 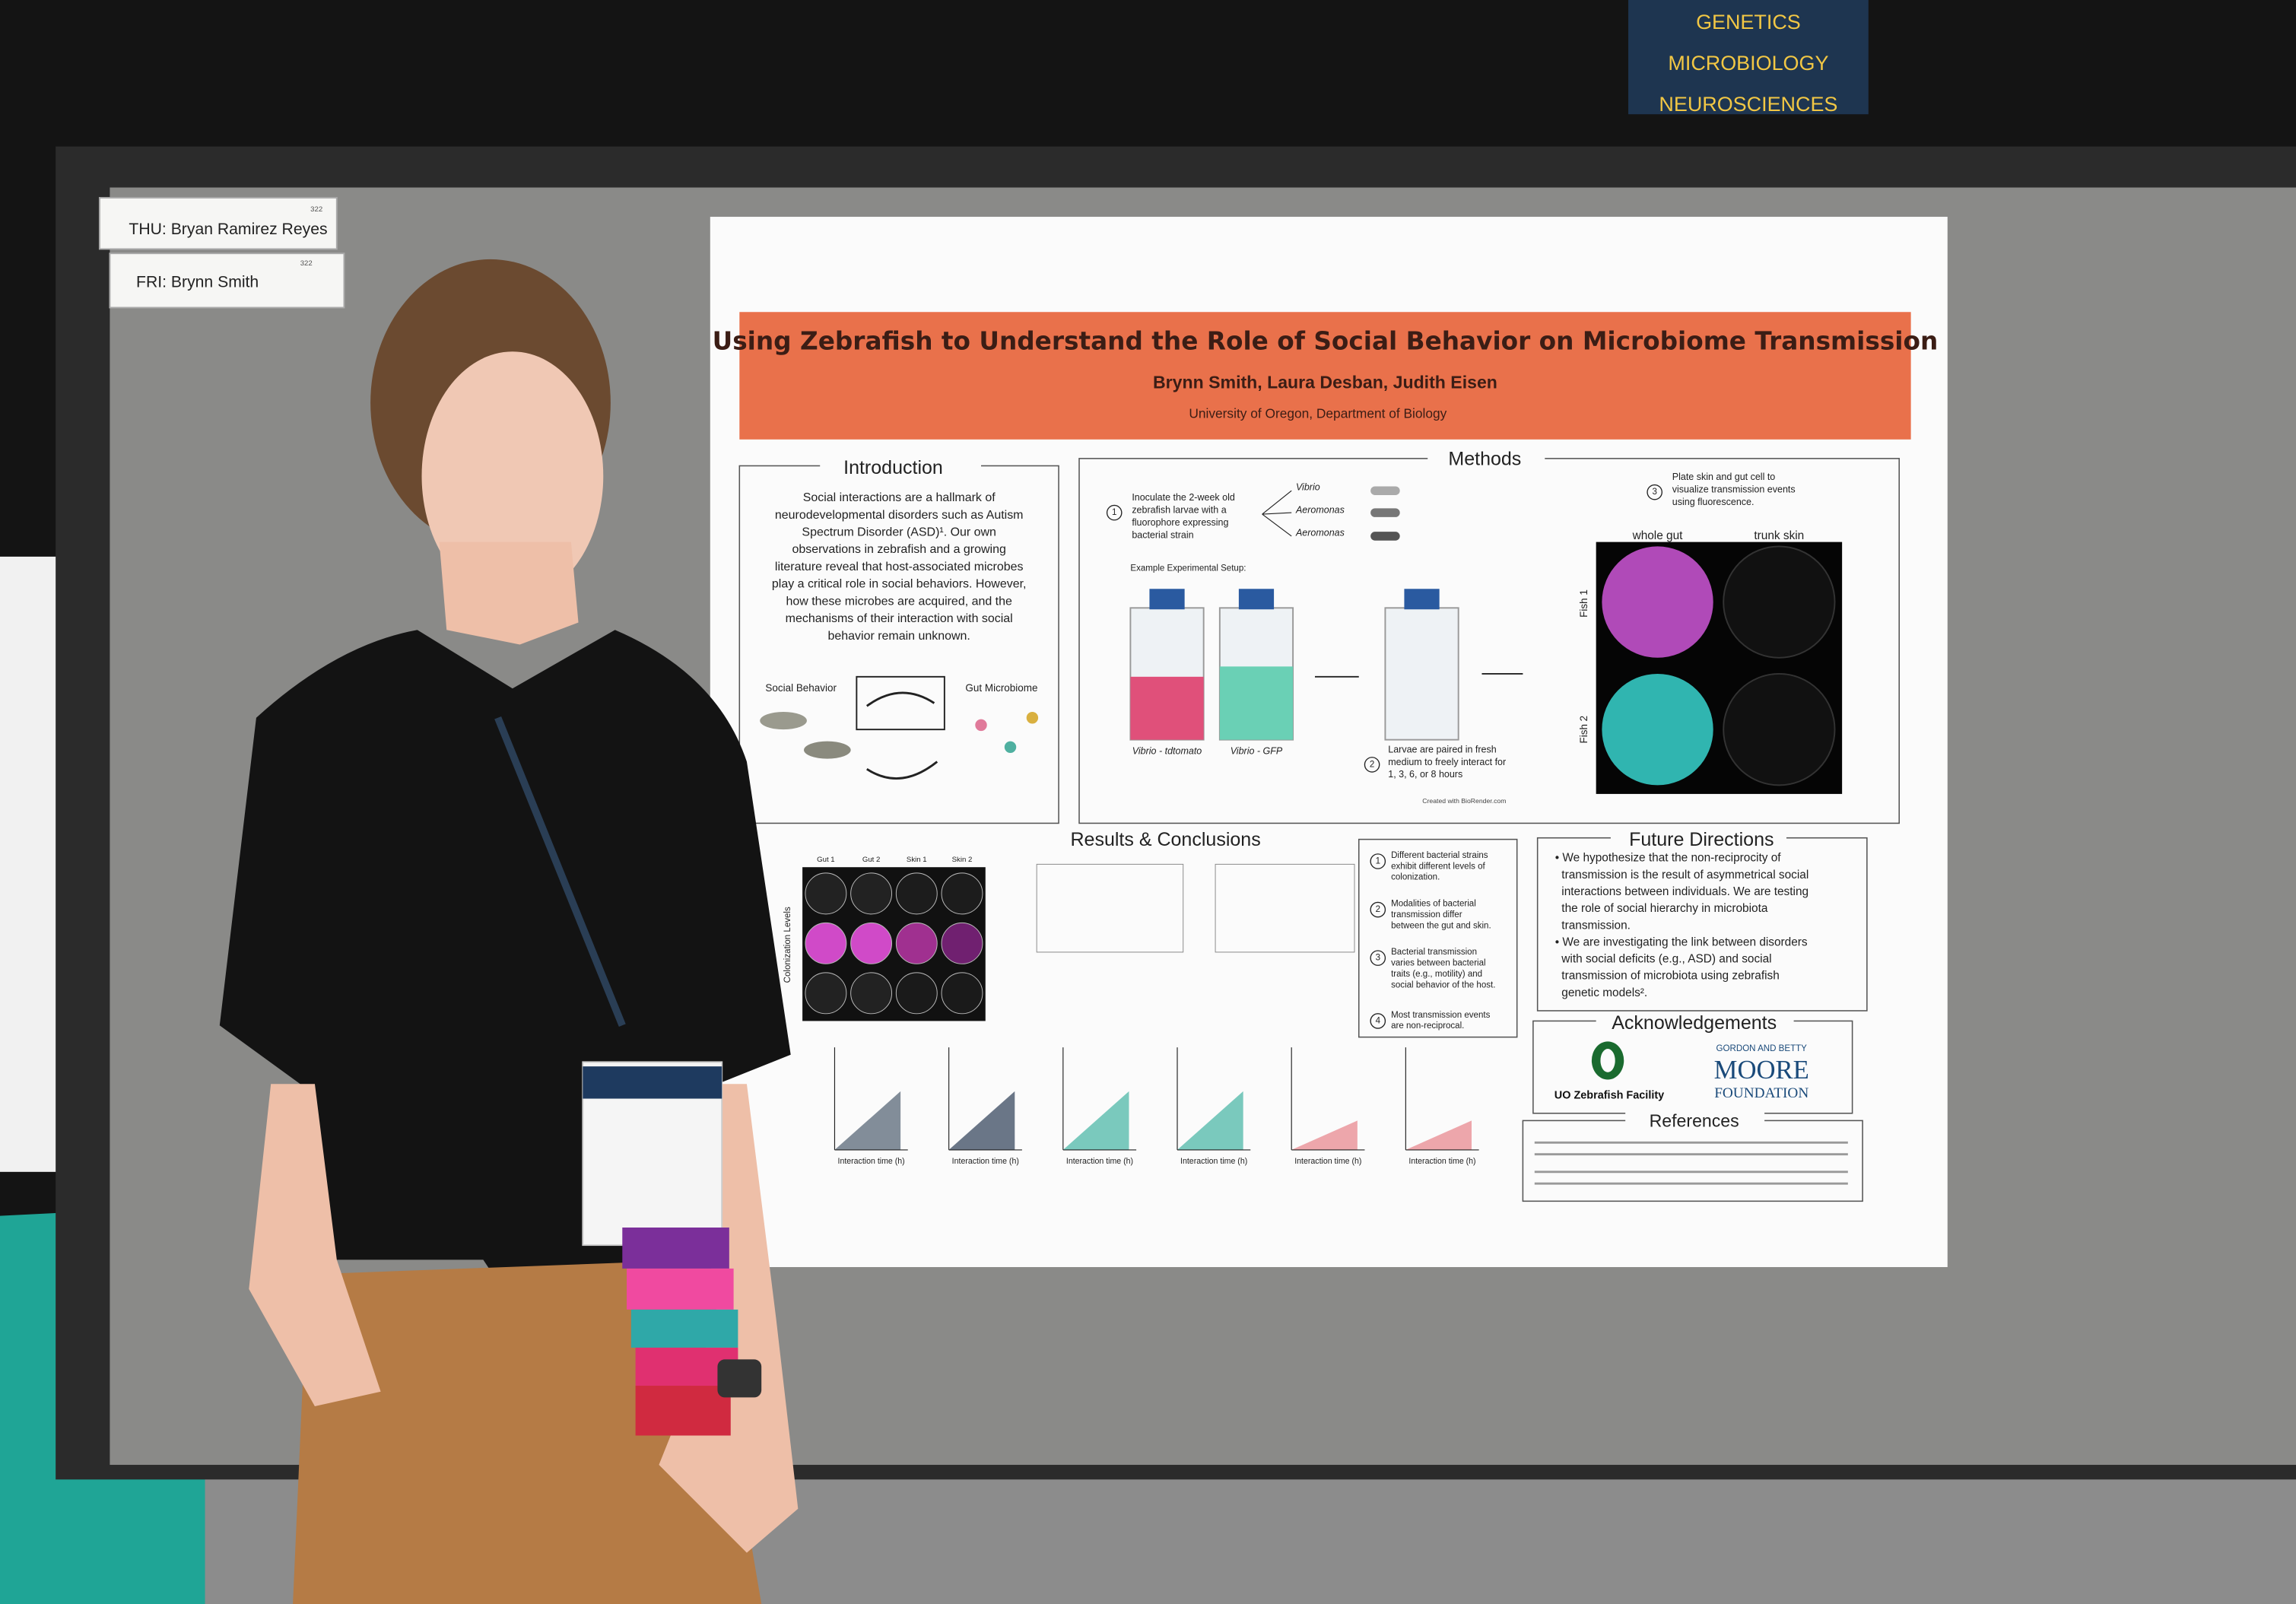 What do you see at coordinates (1427, 915) in the screenshot?
I see `conclusion-text: transmission differ` at bounding box center [1427, 915].